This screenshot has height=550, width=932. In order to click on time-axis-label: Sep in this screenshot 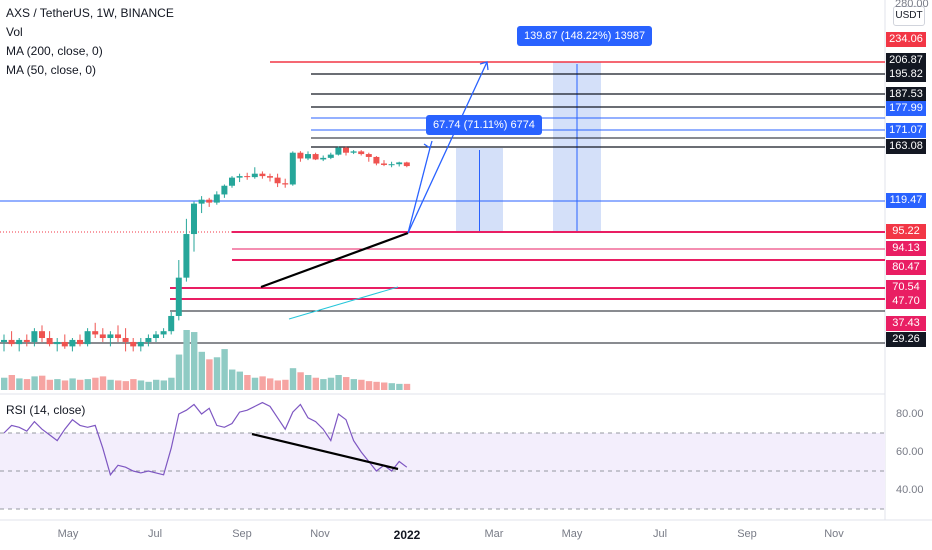, I will do `click(747, 534)`.